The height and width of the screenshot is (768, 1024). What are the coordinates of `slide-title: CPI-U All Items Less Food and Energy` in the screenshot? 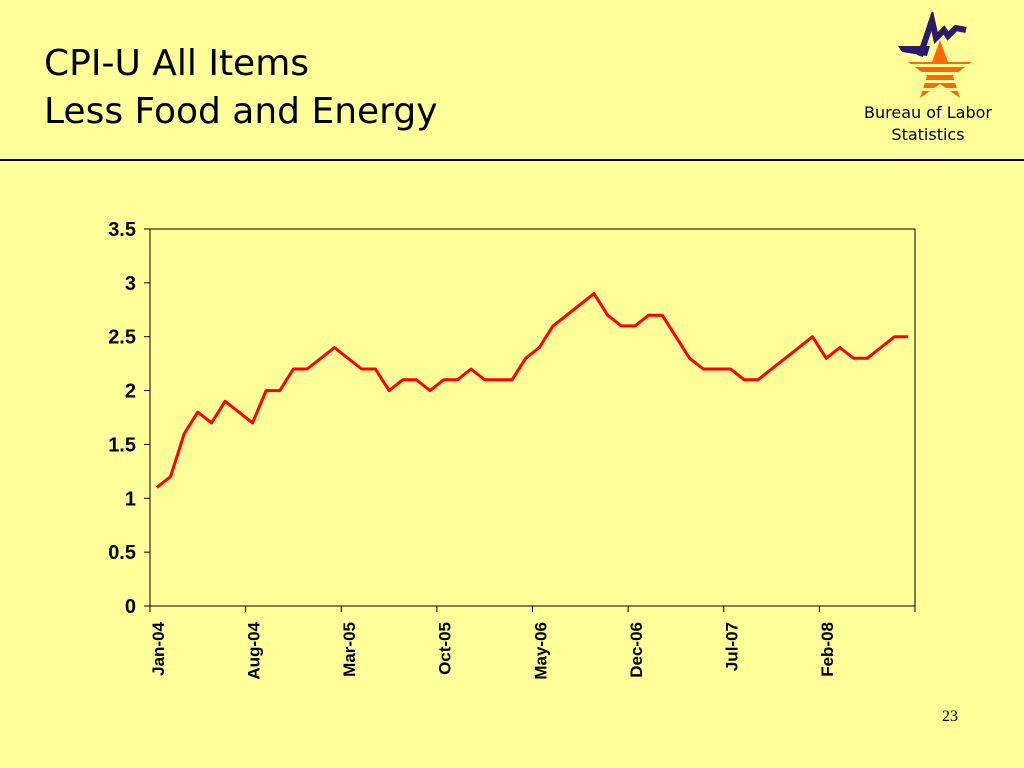 It's located at (241, 88).